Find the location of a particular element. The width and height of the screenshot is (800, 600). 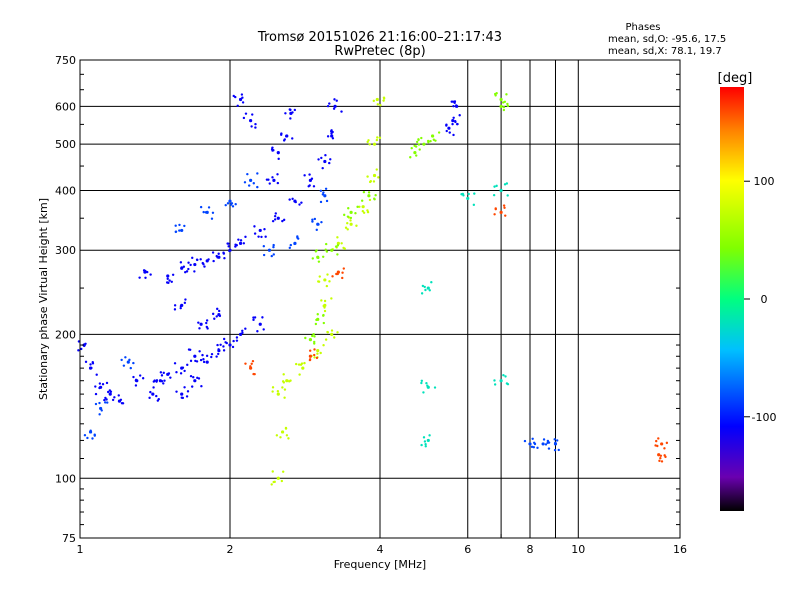

y-tick-label: 400 is located at coordinates (65, 190).